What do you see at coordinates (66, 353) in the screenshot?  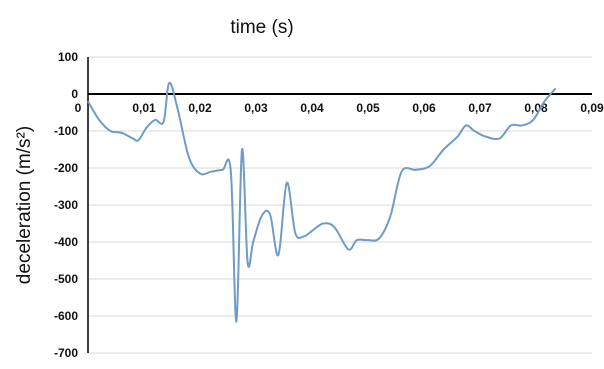 I see `y-tick-label: -700` at bounding box center [66, 353].